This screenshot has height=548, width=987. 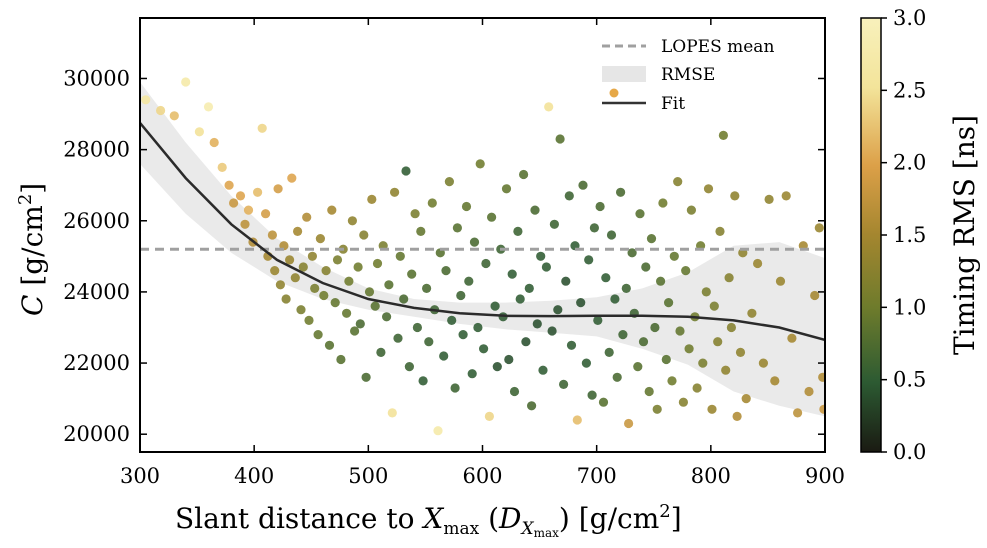 I want to click on x-tick-label: 400, so click(x=254, y=476).